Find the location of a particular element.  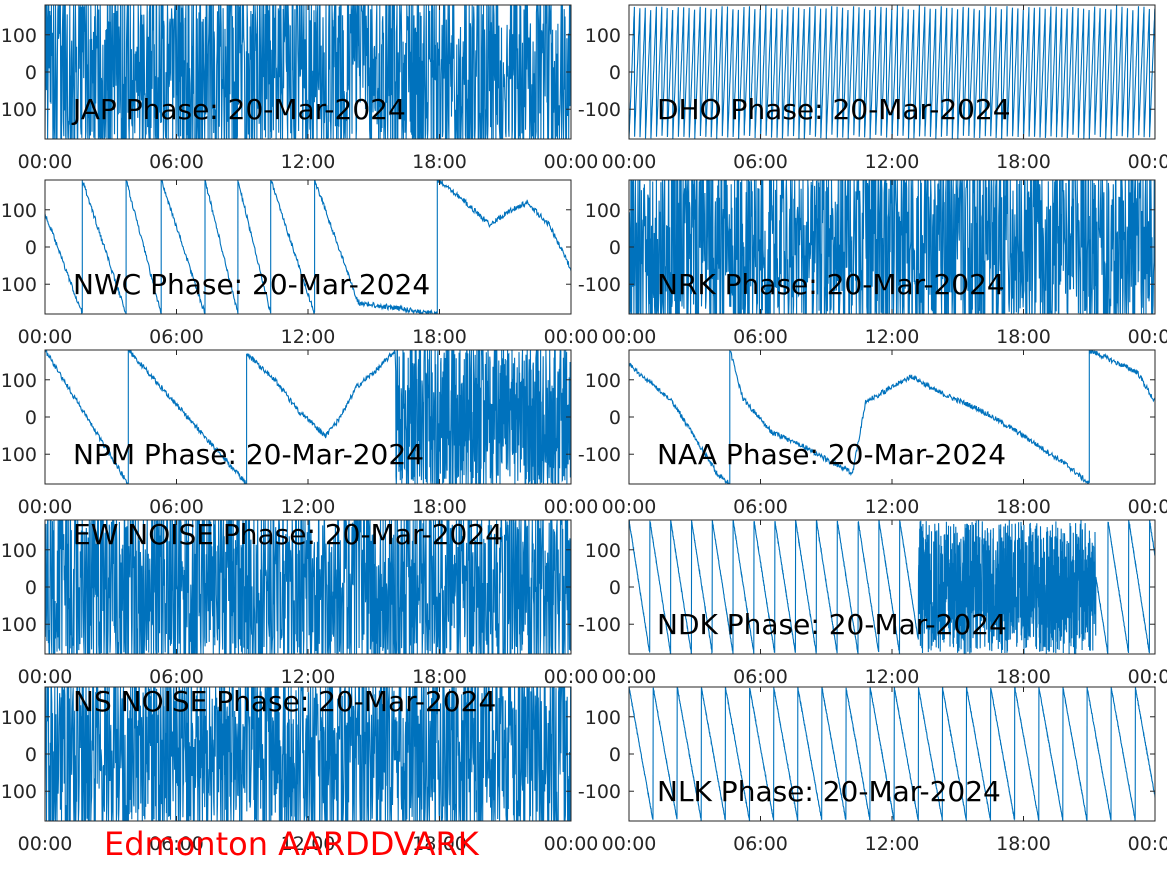

footer-title: Edmonton AARDDVARK is located at coordinates (291, 844).